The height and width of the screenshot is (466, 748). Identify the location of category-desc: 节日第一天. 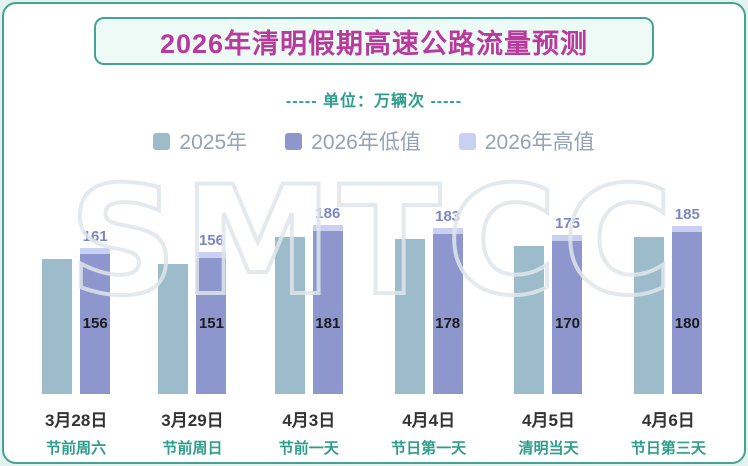
(429, 448).